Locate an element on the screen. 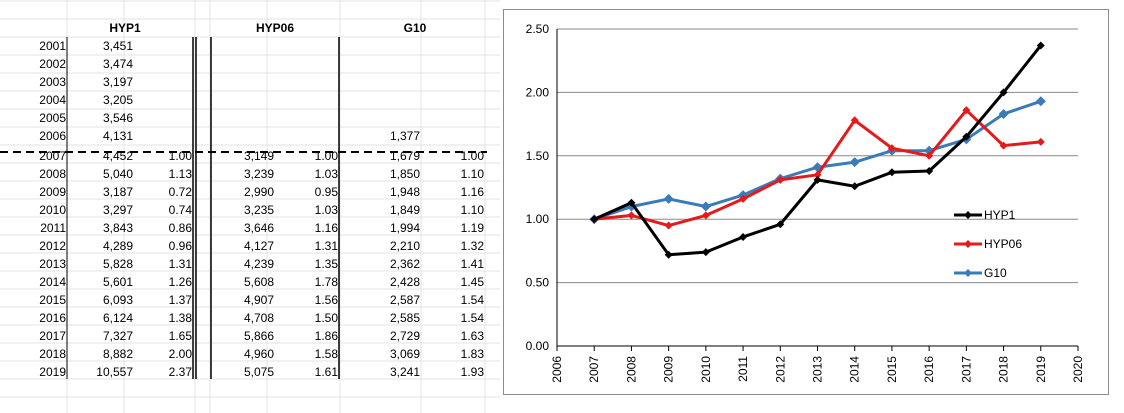  cell-year: 2019 is located at coordinates (52, 372).